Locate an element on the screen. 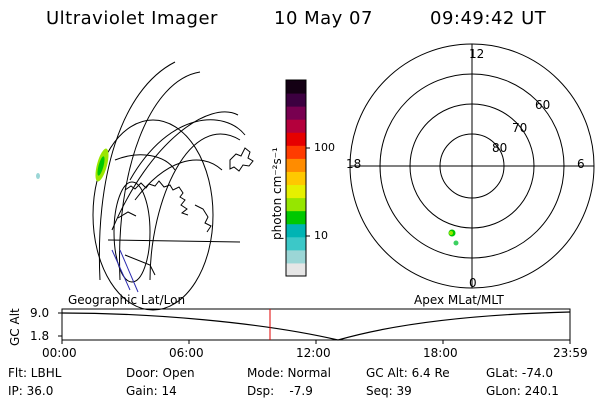  colorbar-tick-100: 100 is located at coordinates (324, 147).